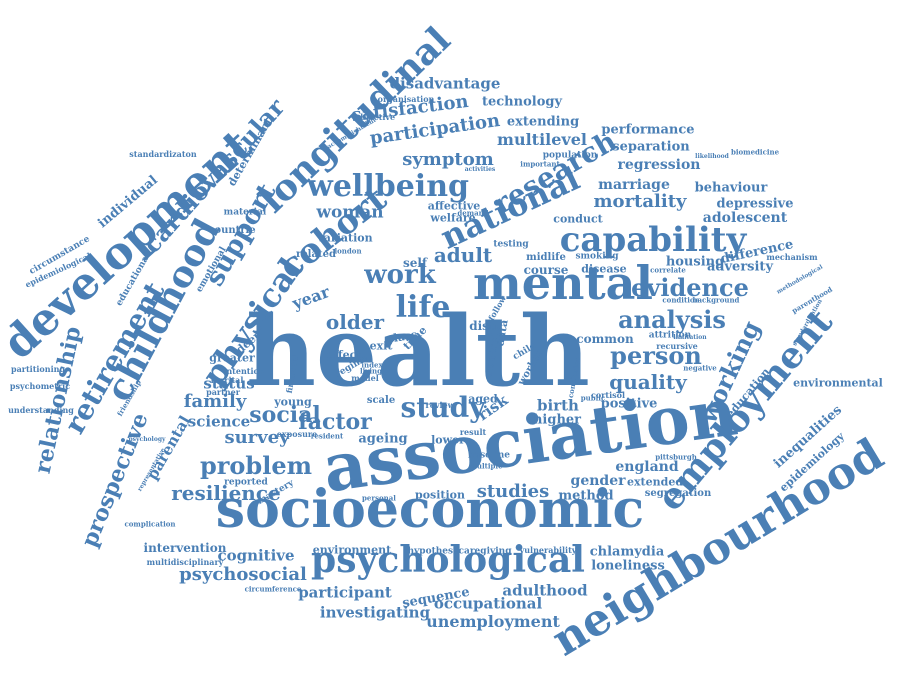 The image size is (900, 679). What do you see at coordinates (415, 263) in the screenshot?
I see `word-self: self` at bounding box center [415, 263].